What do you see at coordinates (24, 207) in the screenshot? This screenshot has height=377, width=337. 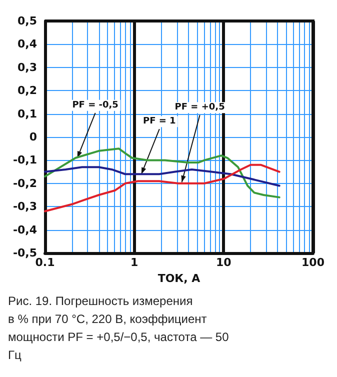 I see `y-tick-label: -0,3` at bounding box center [24, 207].